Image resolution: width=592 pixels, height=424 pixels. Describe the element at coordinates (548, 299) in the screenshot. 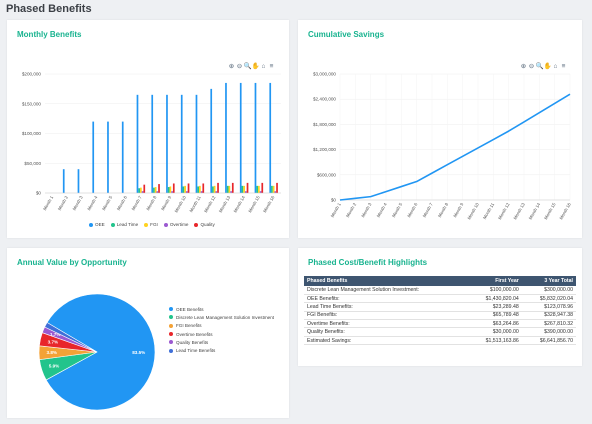

I see `table-cell: $5,832,020.04` at that location.